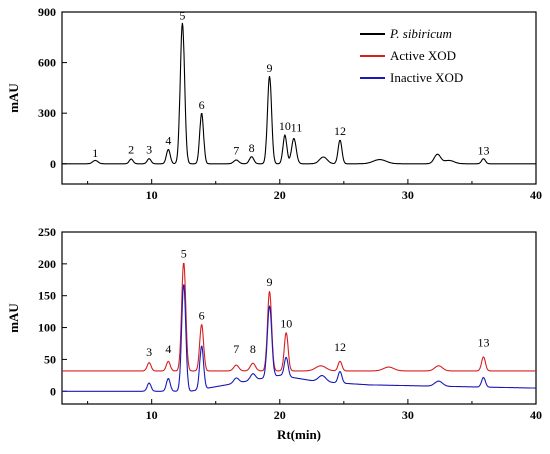 This screenshot has width=550, height=454. What do you see at coordinates (299, 434) in the screenshot?
I see `x-axis-label: Rt(min)` at bounding box center [299, 434].